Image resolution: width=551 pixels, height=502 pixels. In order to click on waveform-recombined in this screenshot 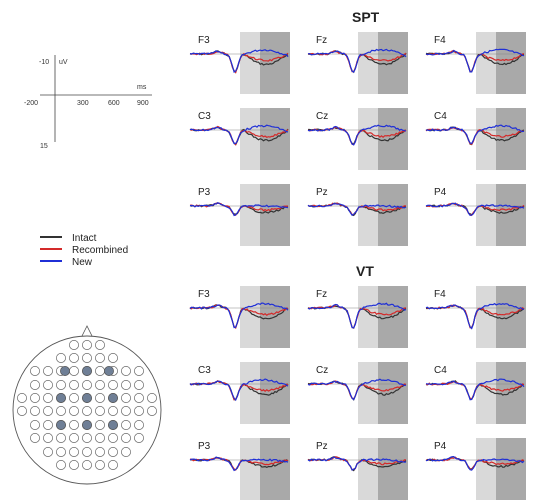, I will do `click(239, 464)`.